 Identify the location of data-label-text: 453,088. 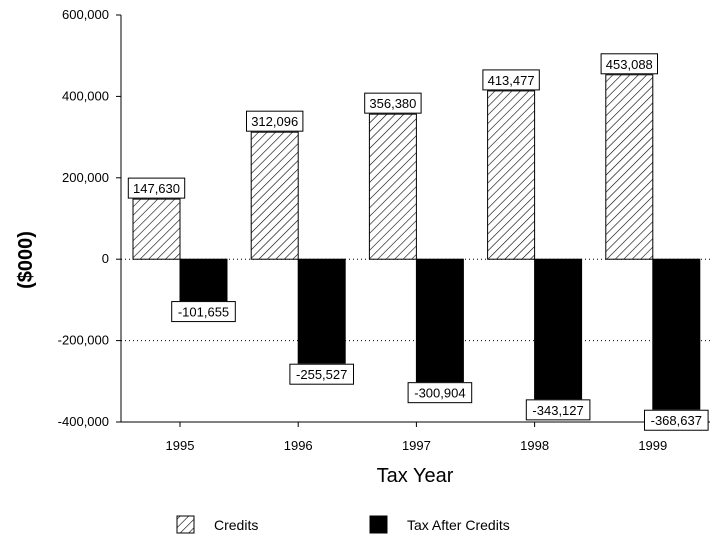
(629, 64).